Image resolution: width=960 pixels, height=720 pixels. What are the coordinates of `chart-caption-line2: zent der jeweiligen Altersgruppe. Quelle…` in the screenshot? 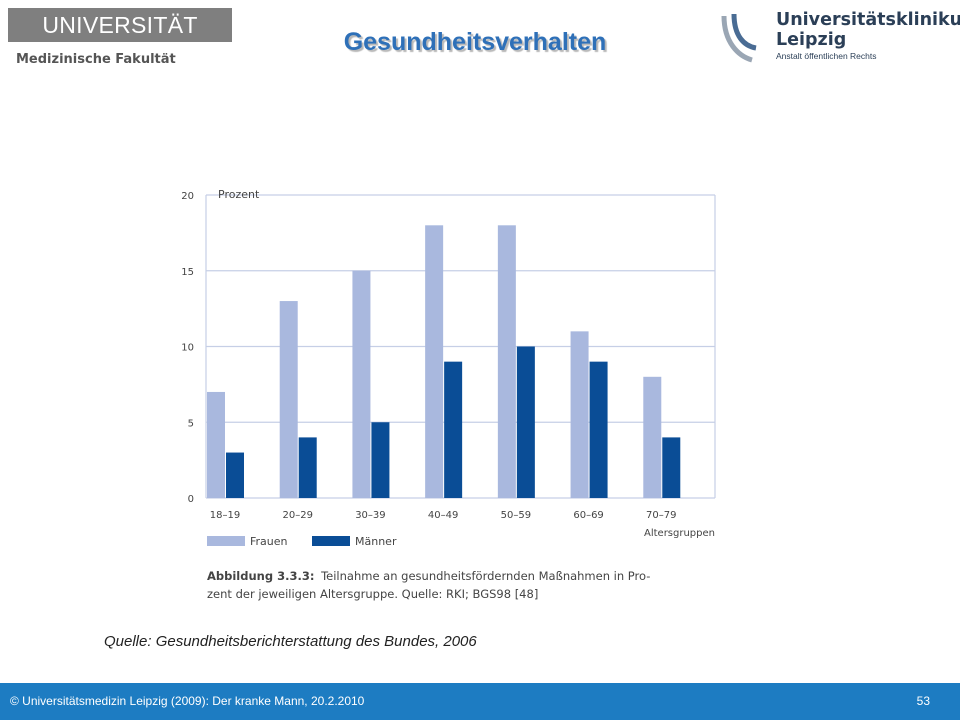 It's located at (372, 594).